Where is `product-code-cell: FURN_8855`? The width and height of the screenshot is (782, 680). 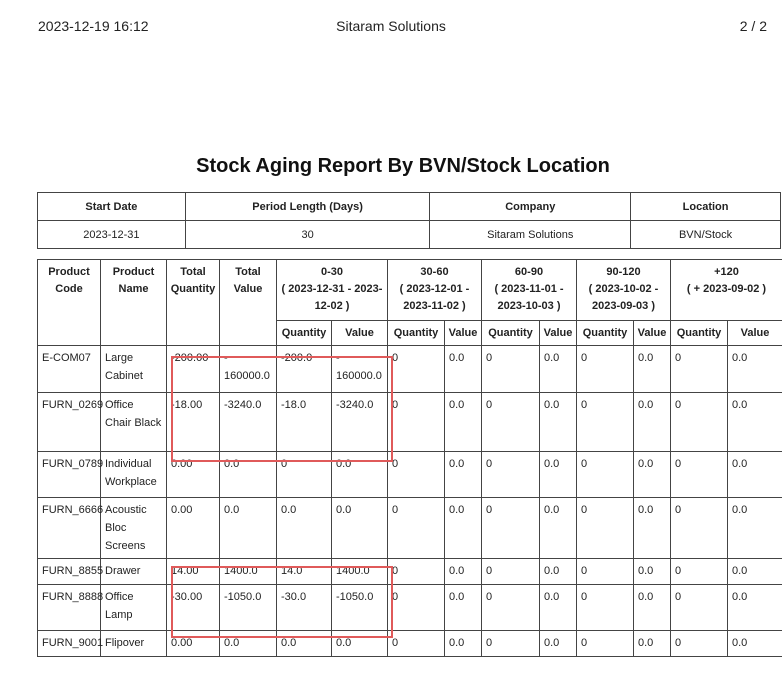
product-code-cell: FURN_8855 is located at coordinates (70, 571).